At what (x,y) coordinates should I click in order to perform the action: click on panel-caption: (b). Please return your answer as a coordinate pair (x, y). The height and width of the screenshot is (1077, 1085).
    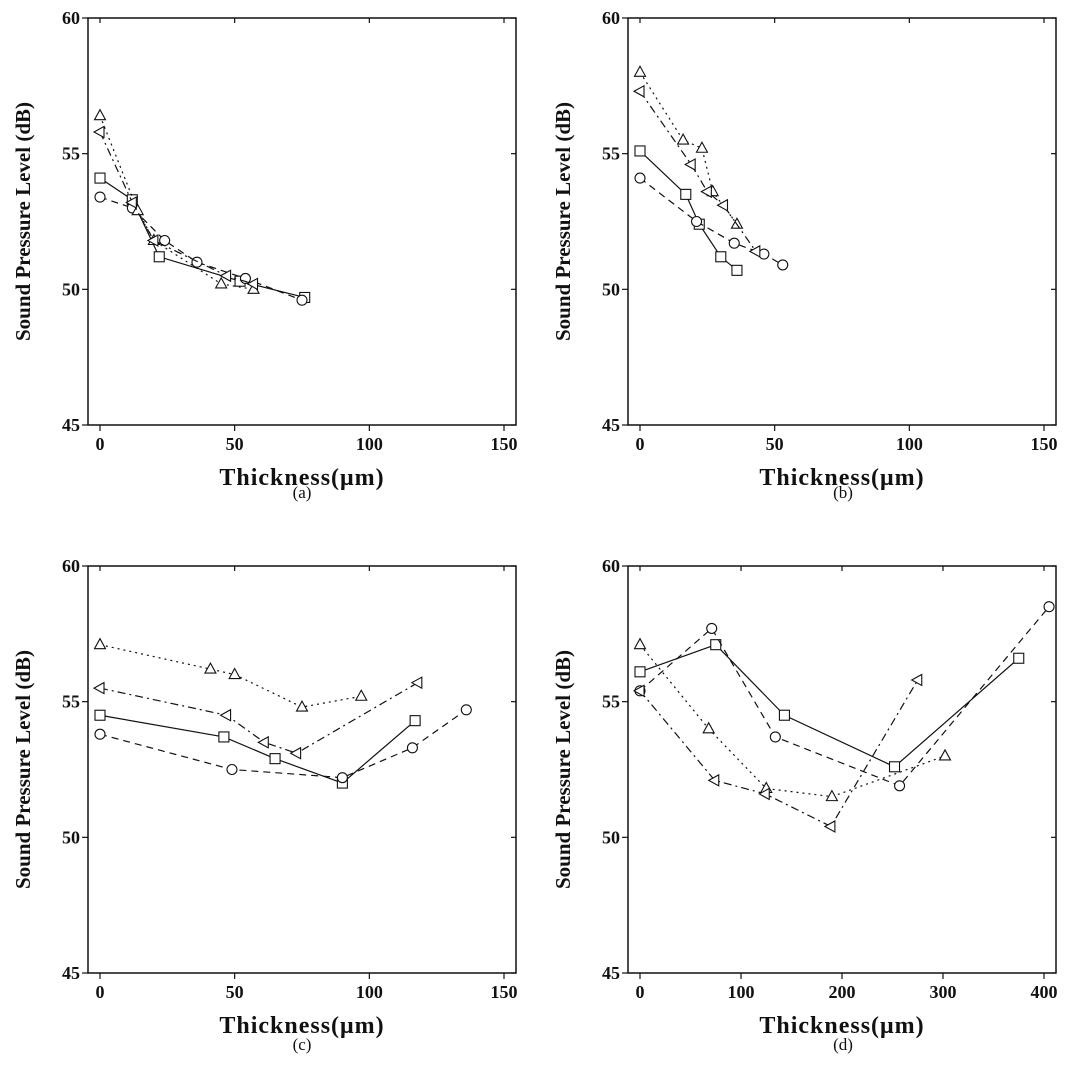
    Looking at the image, I should click on (843, 492).